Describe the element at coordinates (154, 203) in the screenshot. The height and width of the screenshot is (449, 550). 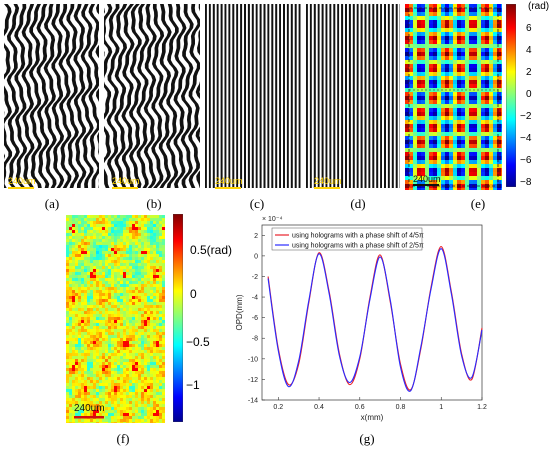
I see `panel-b-caption: (b)` at that location.